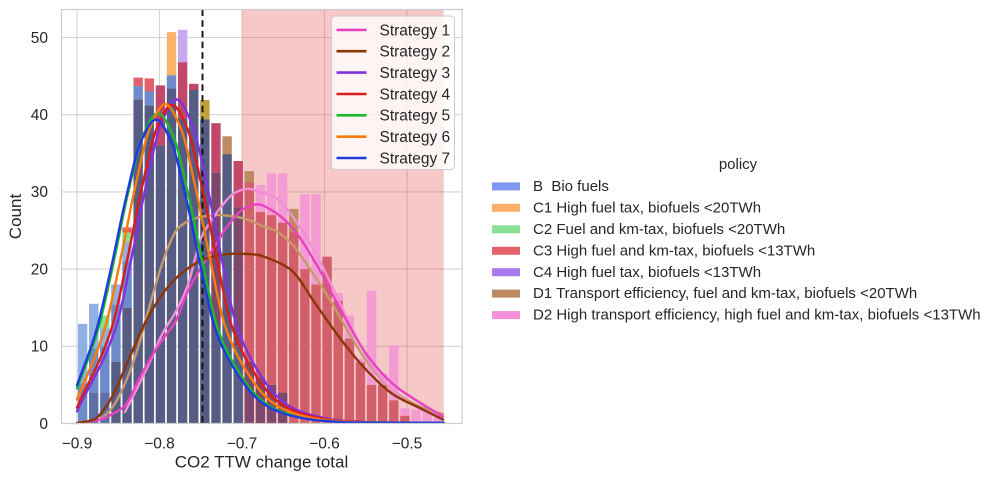 Image resolution: width=1000 pixels, height=487 pixels. What do you see at coordinates (415, 137) in the screenshot?
I see `svg-text: Strategy 6` at bounding box center [415, 137].